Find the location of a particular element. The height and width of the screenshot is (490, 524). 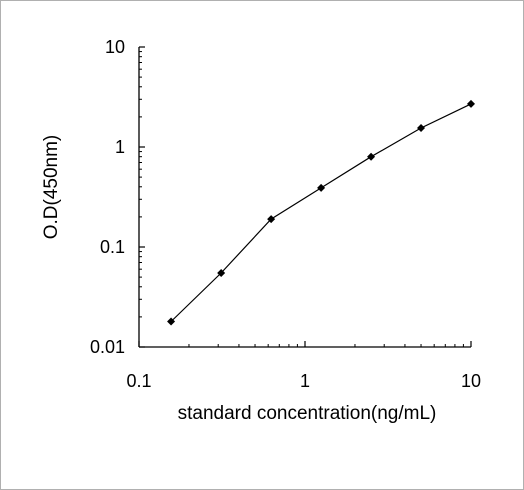

y-tick-label: 0.01 is located at coordinates (107, 347).